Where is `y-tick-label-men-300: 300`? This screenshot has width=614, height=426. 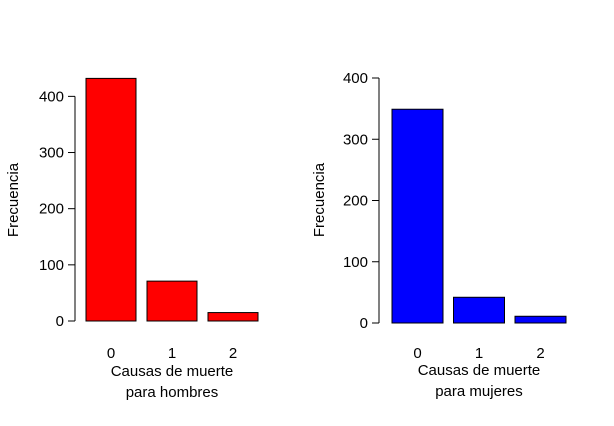 y-tick-label-men-300: 300 is located at coordinates (51, 153).